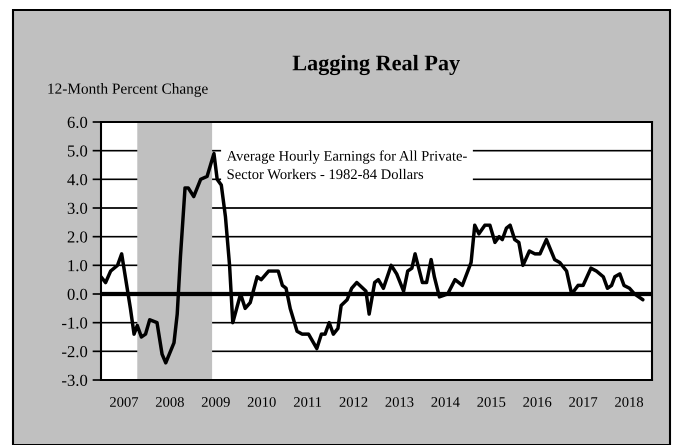  I want to click on x-tick-label: 2015, so click(491, 402).